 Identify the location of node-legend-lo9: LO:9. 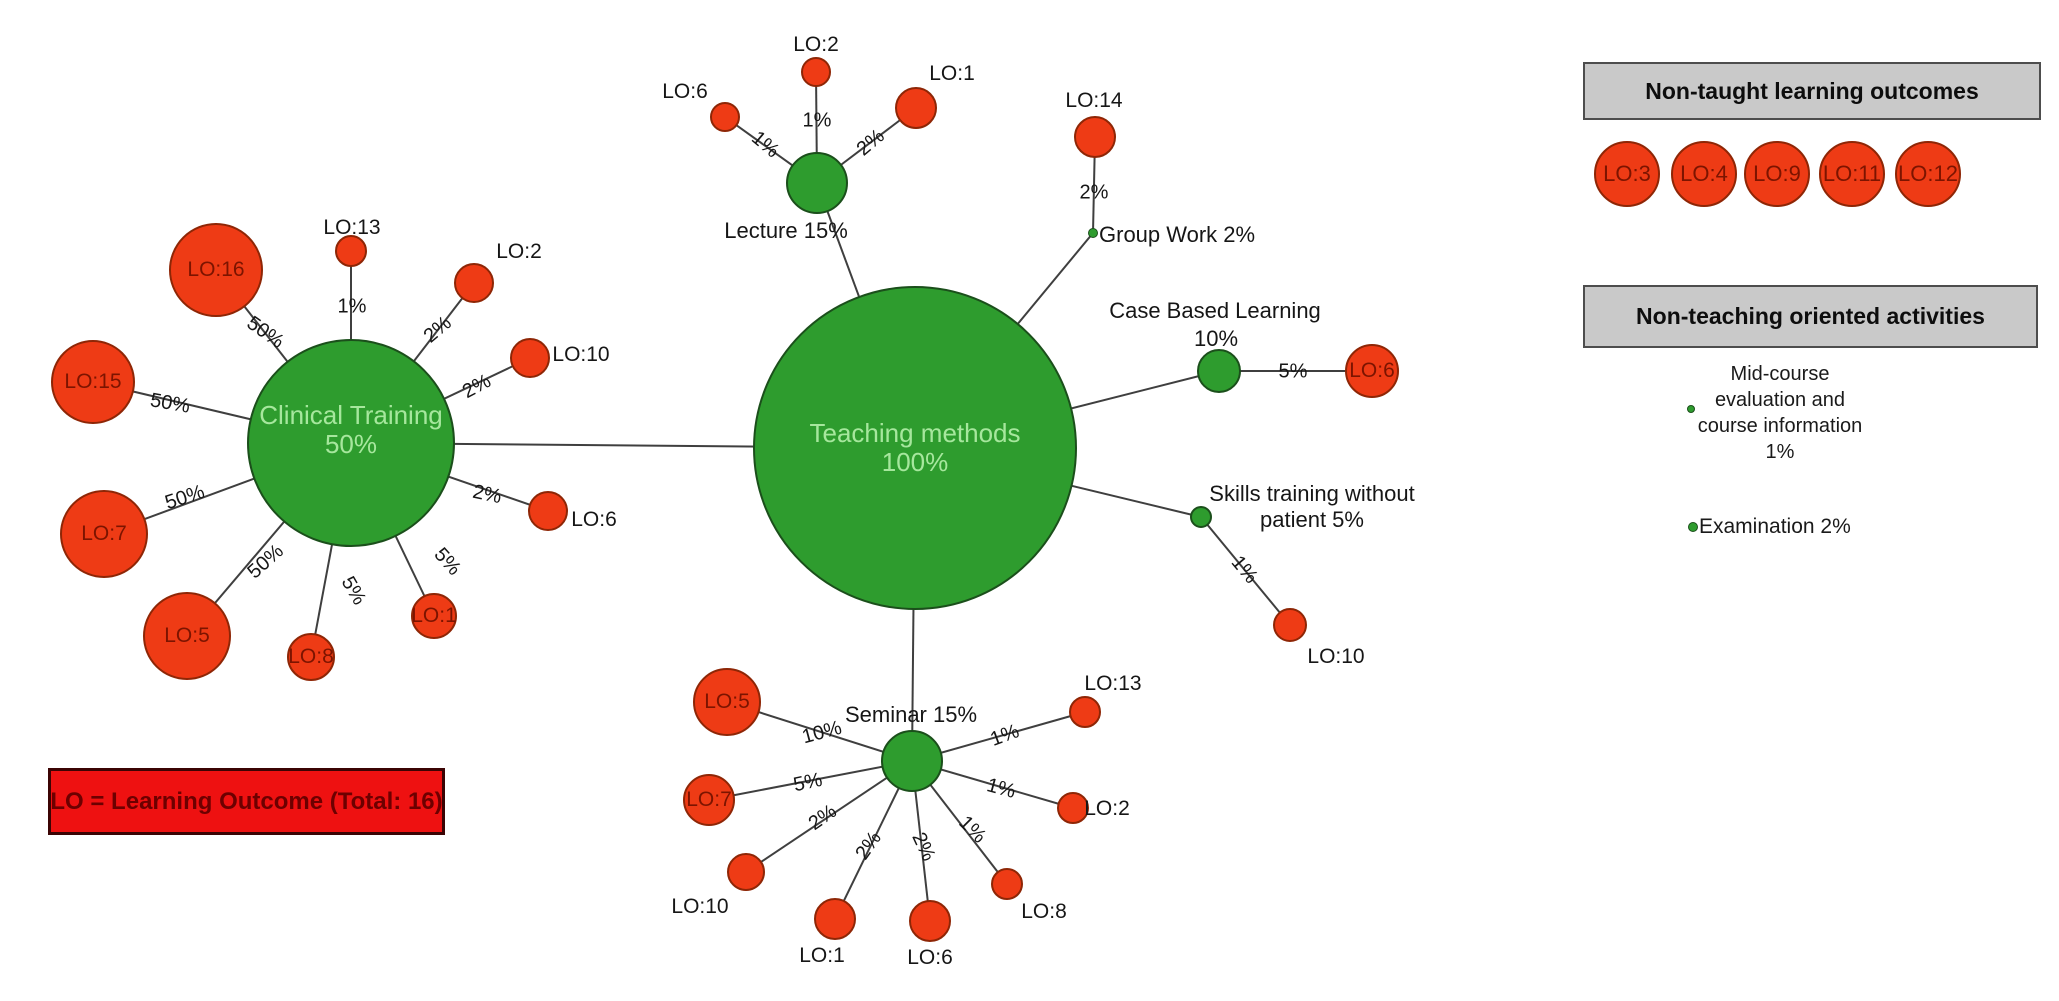
(1777, 174).